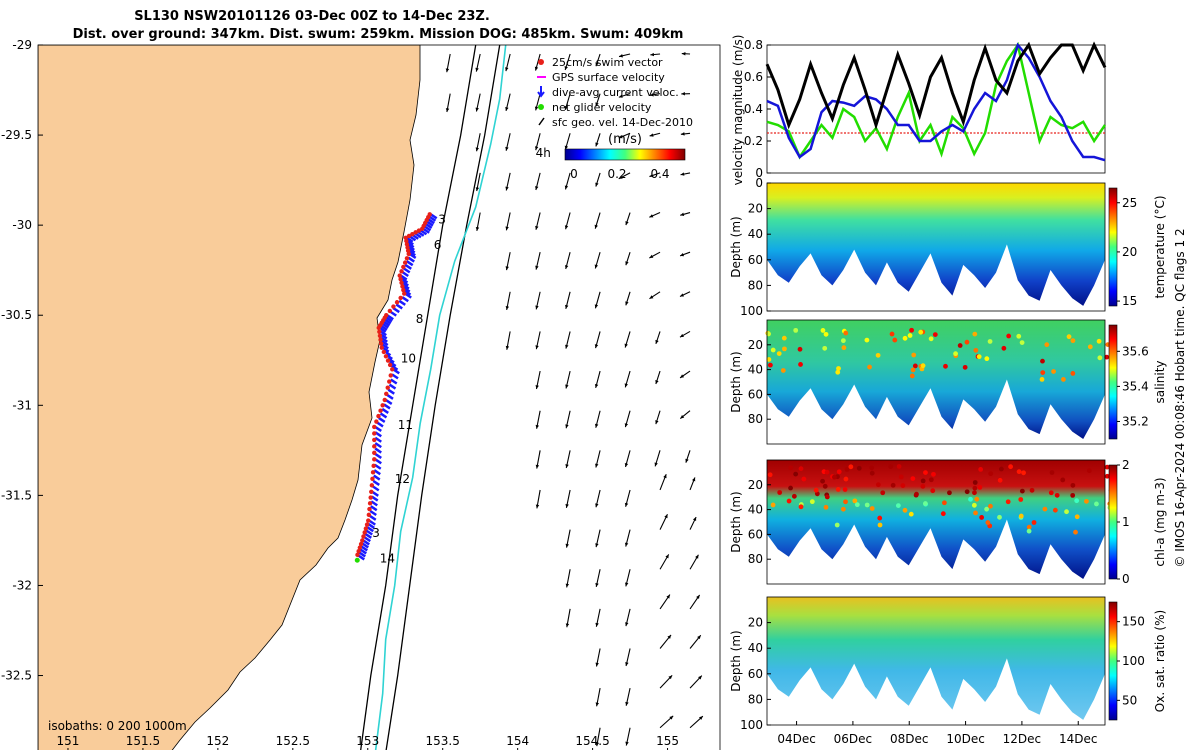 Image resolution: width=1200 pixels, height=750 pixels. I want to click on map-lat-tick-label: -29, so click(22, 45).